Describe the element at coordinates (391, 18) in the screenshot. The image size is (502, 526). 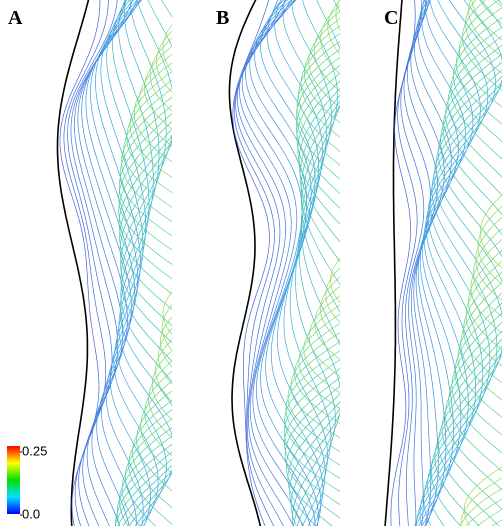
I see `panel-label: C` at that location.